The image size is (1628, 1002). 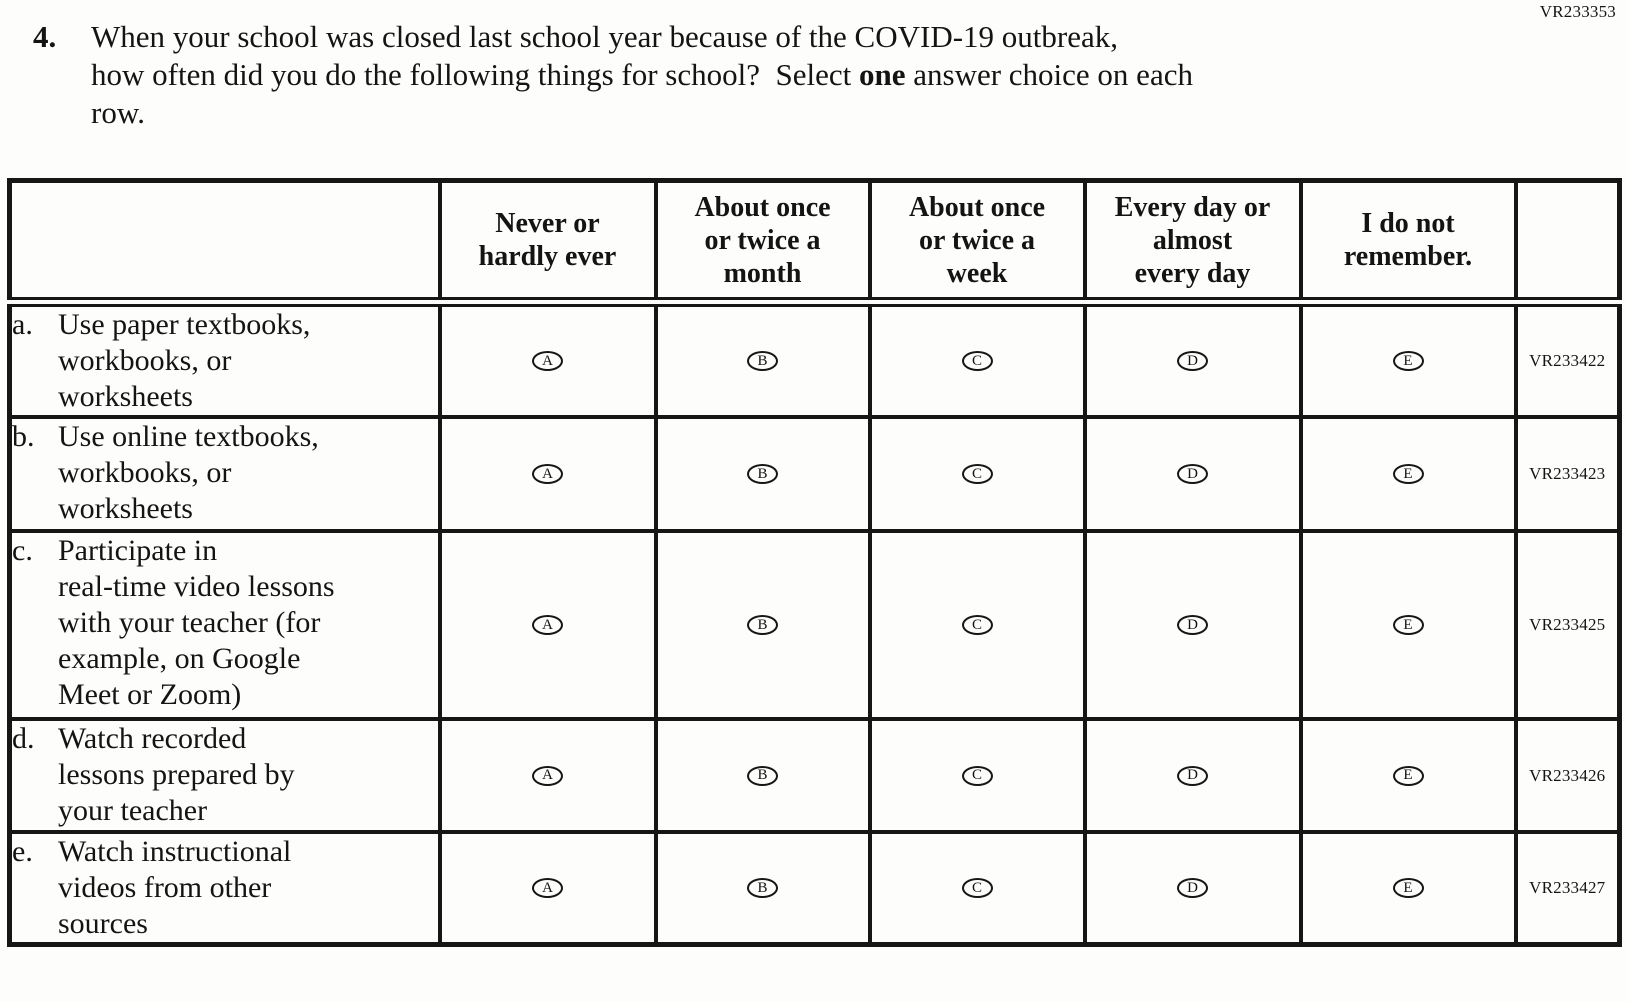 I want to click on answer-cell-e-never: A, so click(x=547, y=888).